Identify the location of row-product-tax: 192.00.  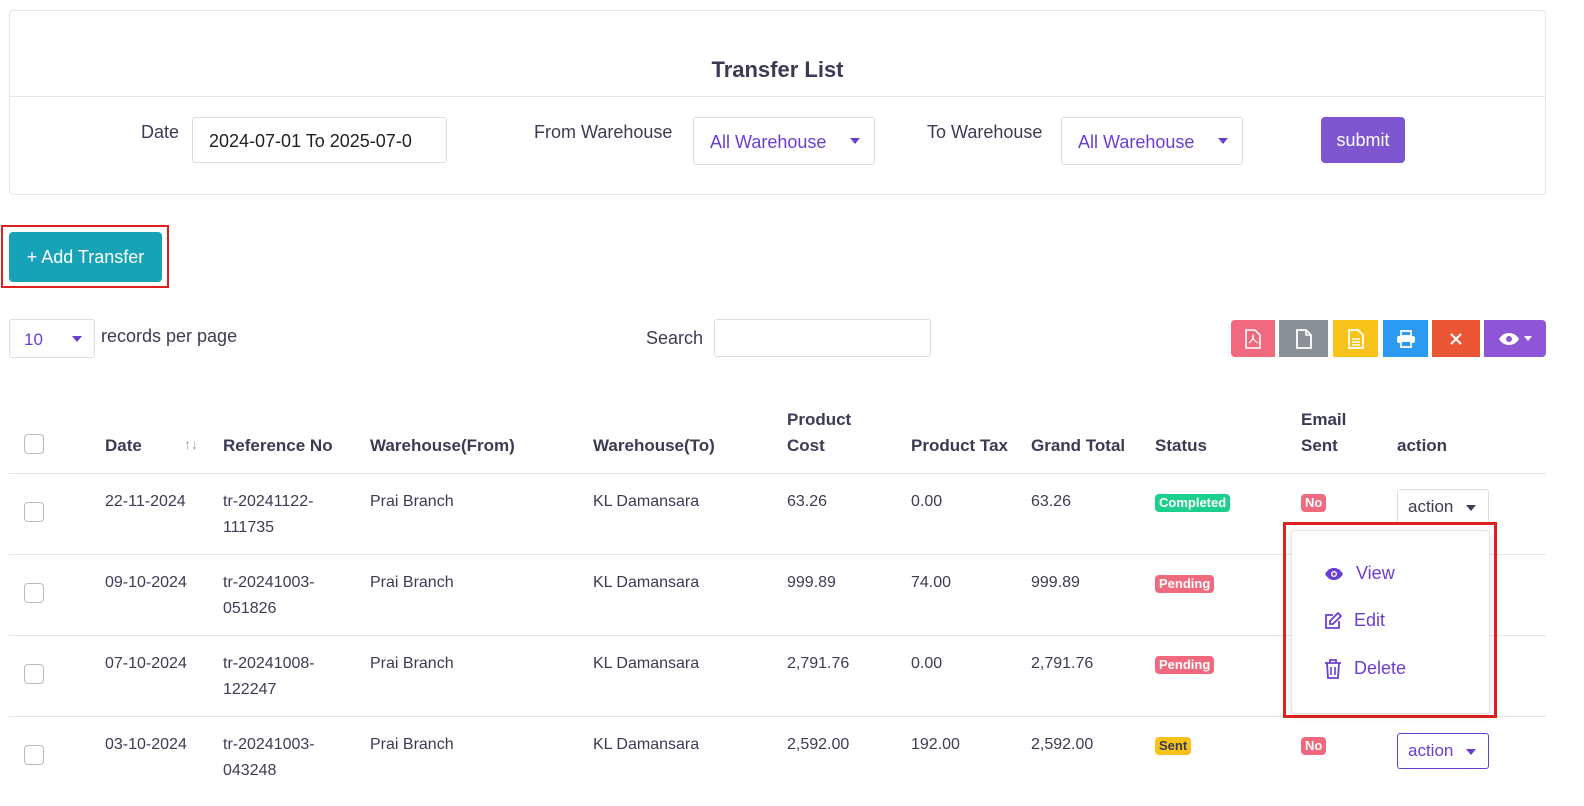
(935, 744).